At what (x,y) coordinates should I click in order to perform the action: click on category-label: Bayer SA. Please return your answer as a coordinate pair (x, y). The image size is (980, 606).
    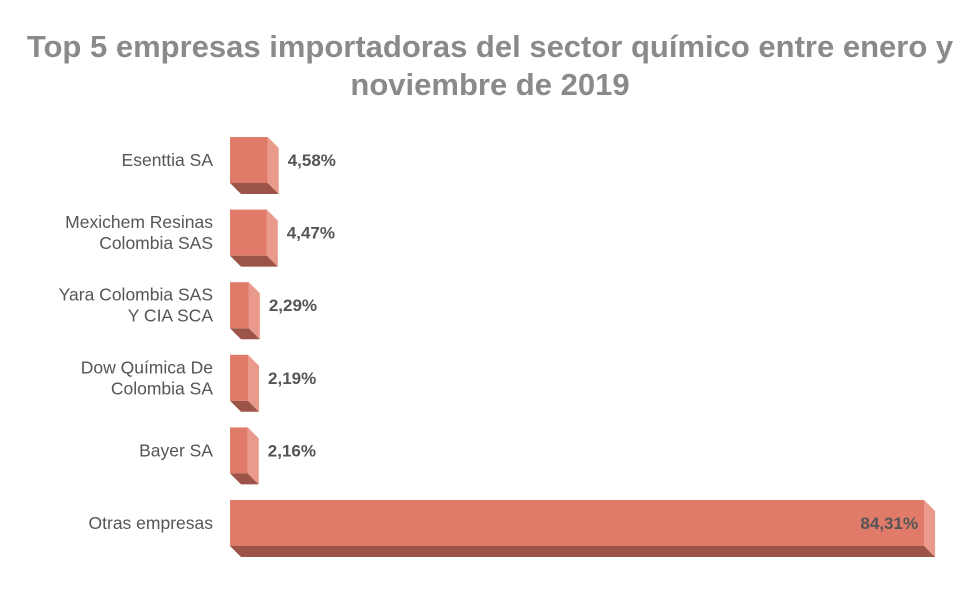
    Looking at the image, I should click on (176, 450).